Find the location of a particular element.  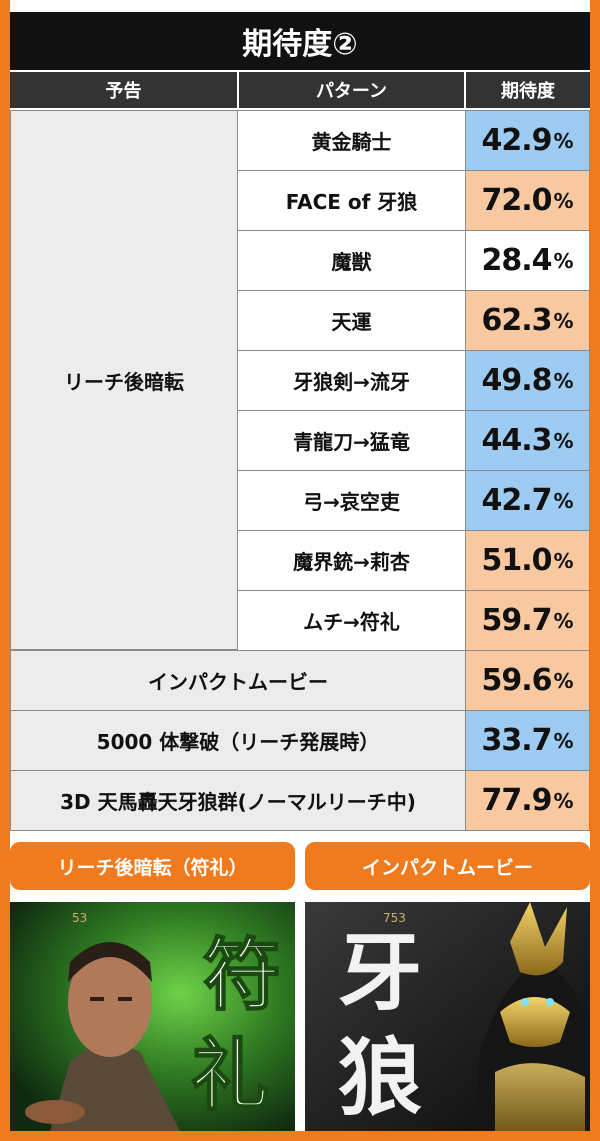

screenshot-left-kanji-1: 符 is located at coordinates (242, 975).